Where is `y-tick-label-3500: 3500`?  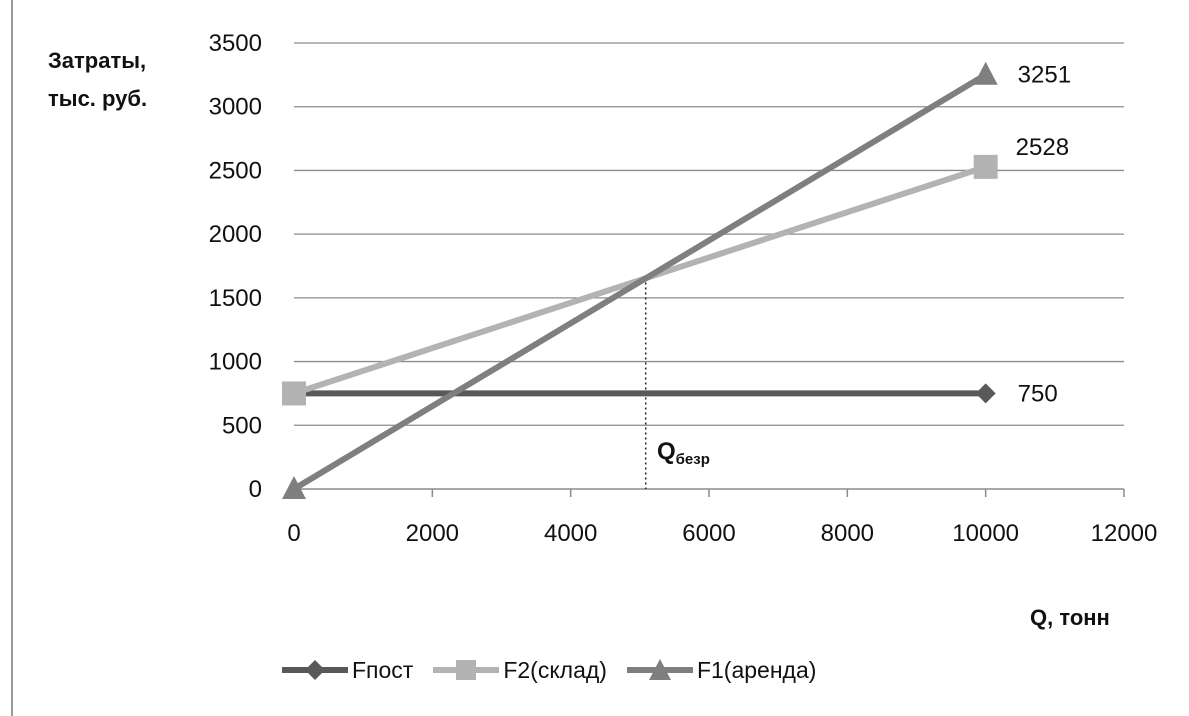
y-tick-label-3500: 3500 is located at coordinates (235, 43).